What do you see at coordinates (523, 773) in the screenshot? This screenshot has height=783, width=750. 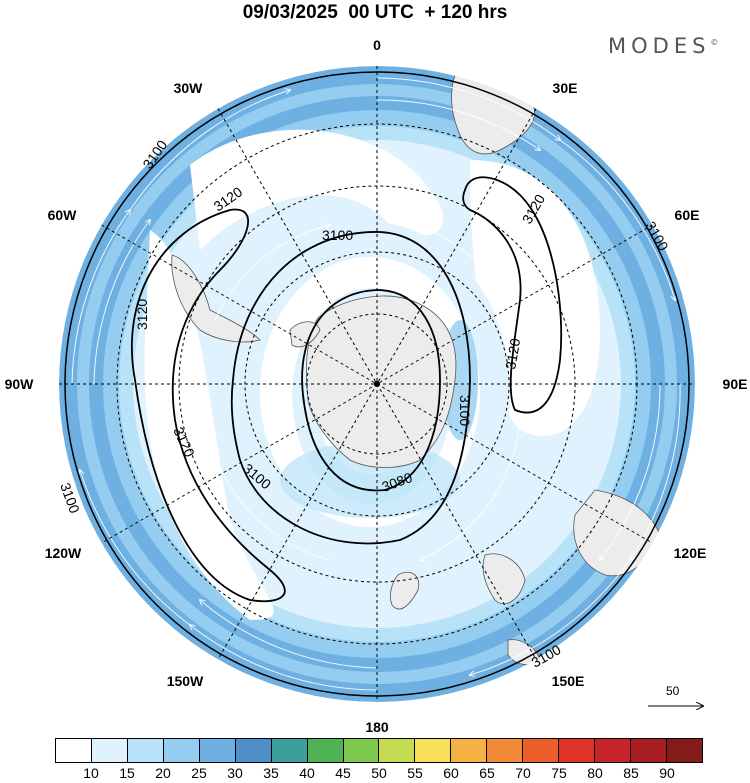 I see `colorbar-tick-label: 70` at bounding box center [523, 773].